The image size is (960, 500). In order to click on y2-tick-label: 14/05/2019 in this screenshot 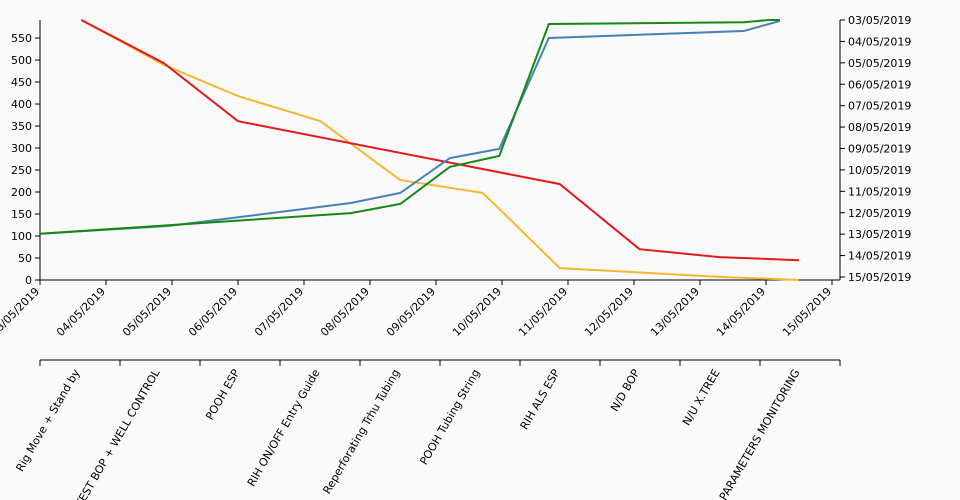, I will do `click(879, 256)`.